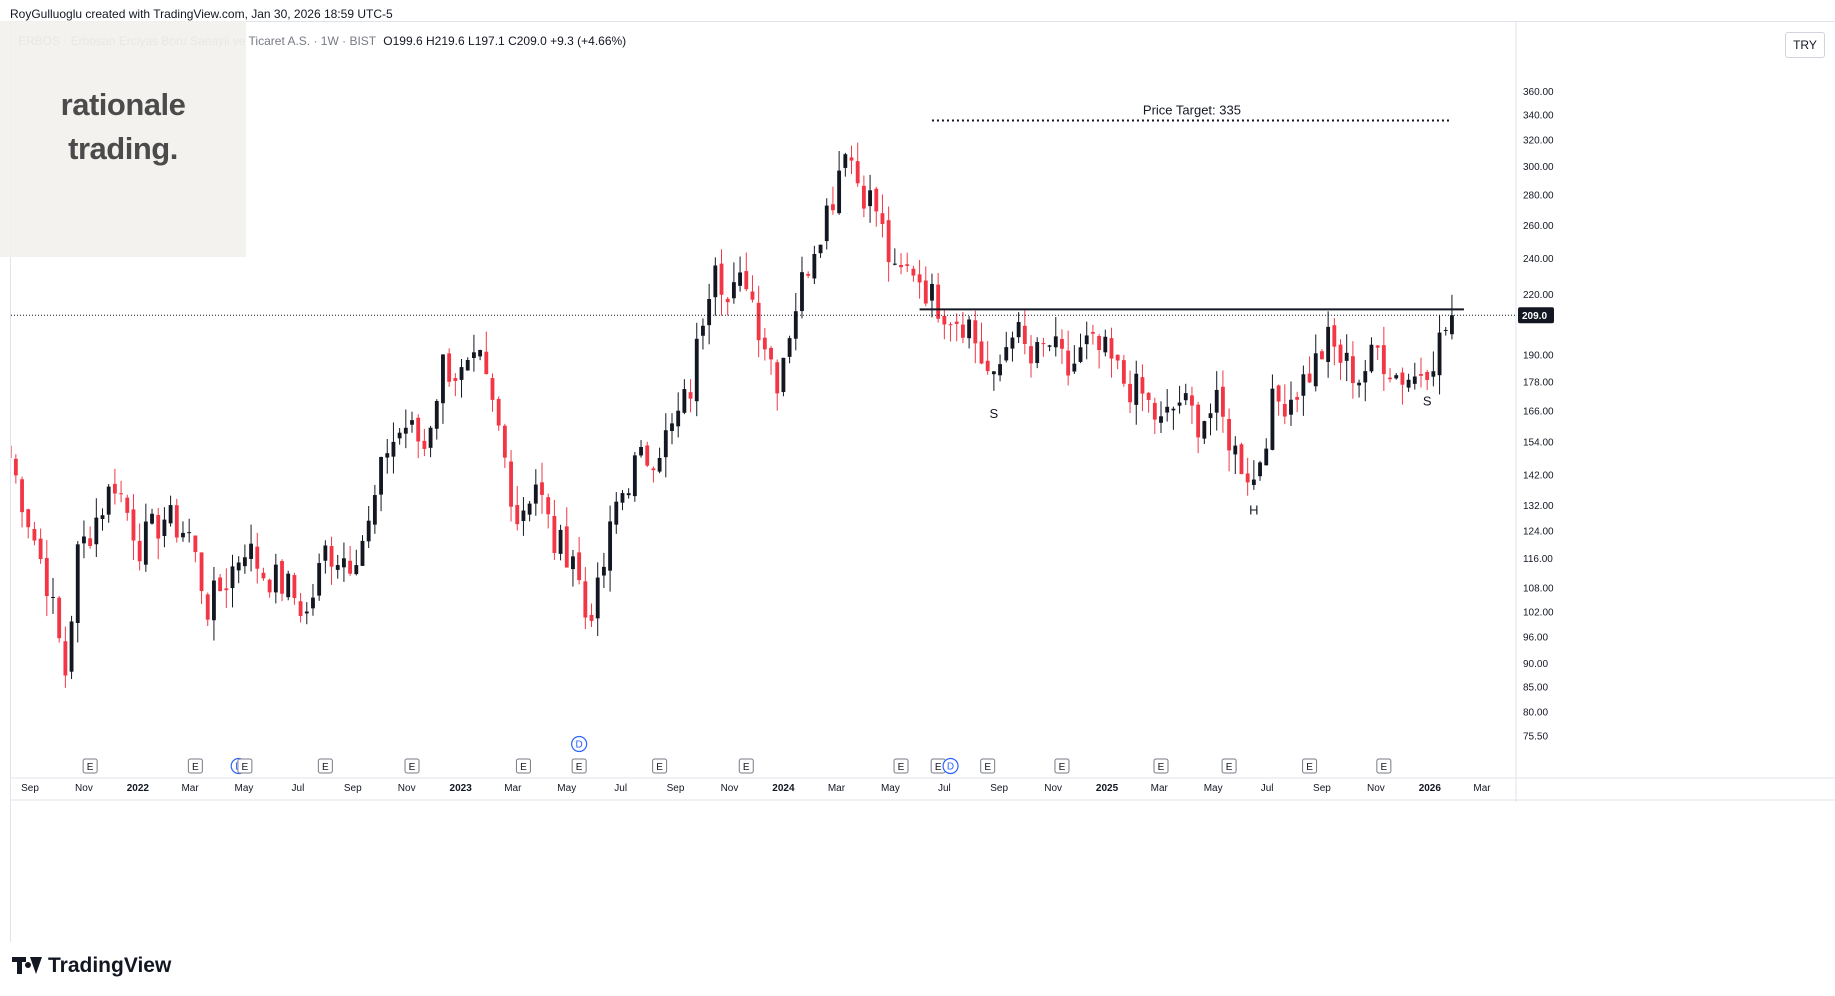 The height and width of the screenshot is (996, 1835). I want to click on y-tick-label: 102.00, so click(1538, 612).